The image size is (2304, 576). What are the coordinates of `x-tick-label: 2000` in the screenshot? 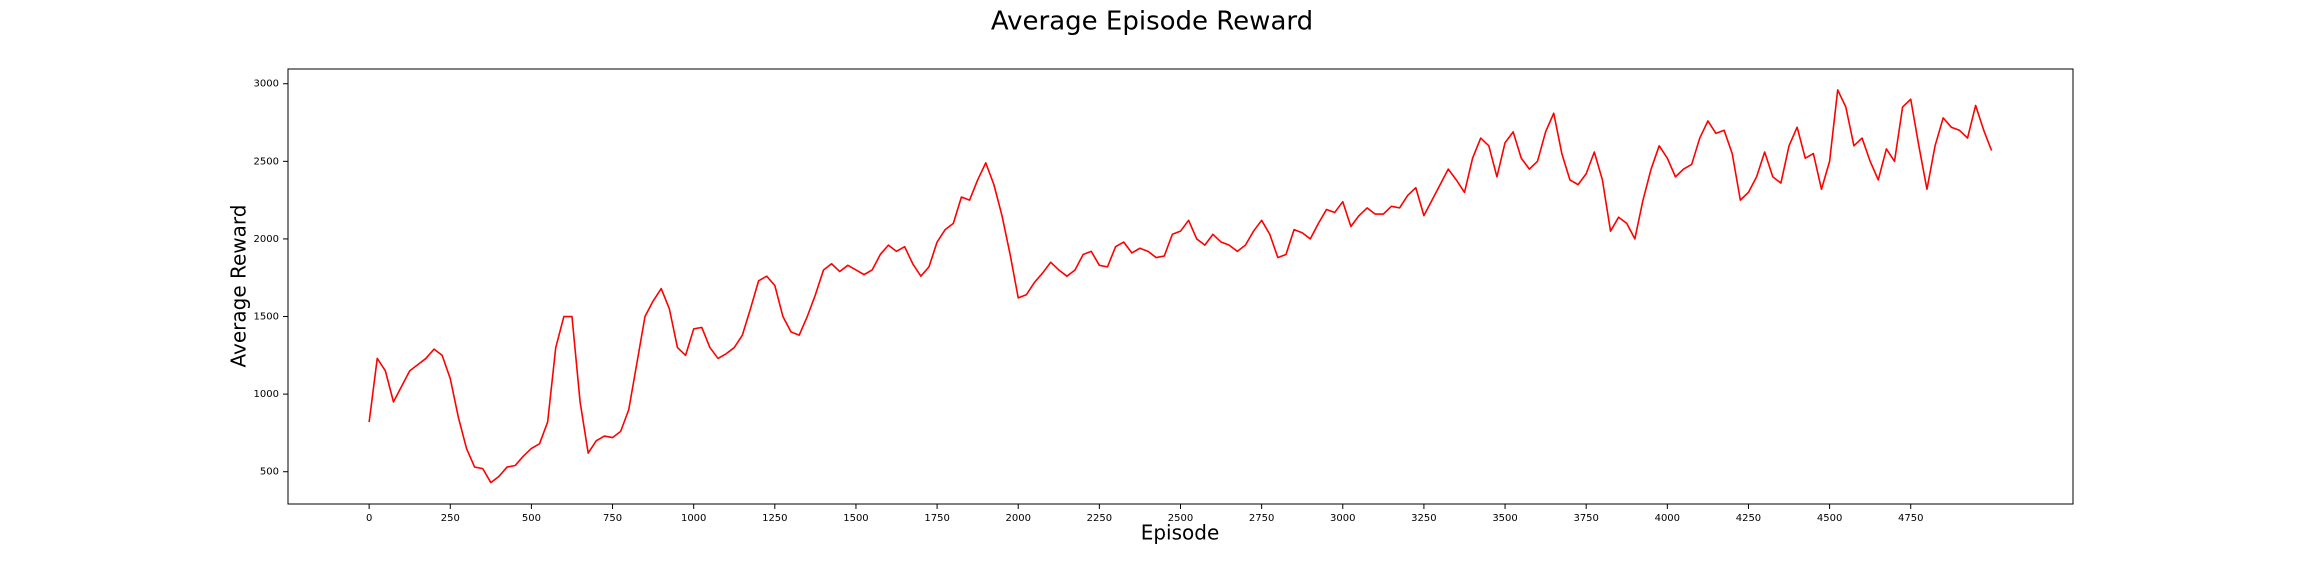 It's located at (1018, 518).